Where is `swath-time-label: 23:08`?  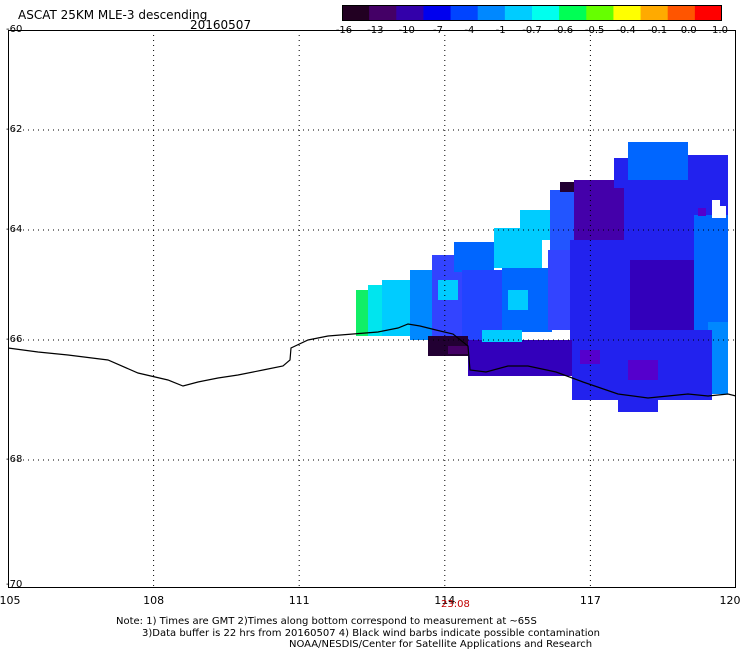
swath-time-label: 23:08 is located at coordinates (455, 604).